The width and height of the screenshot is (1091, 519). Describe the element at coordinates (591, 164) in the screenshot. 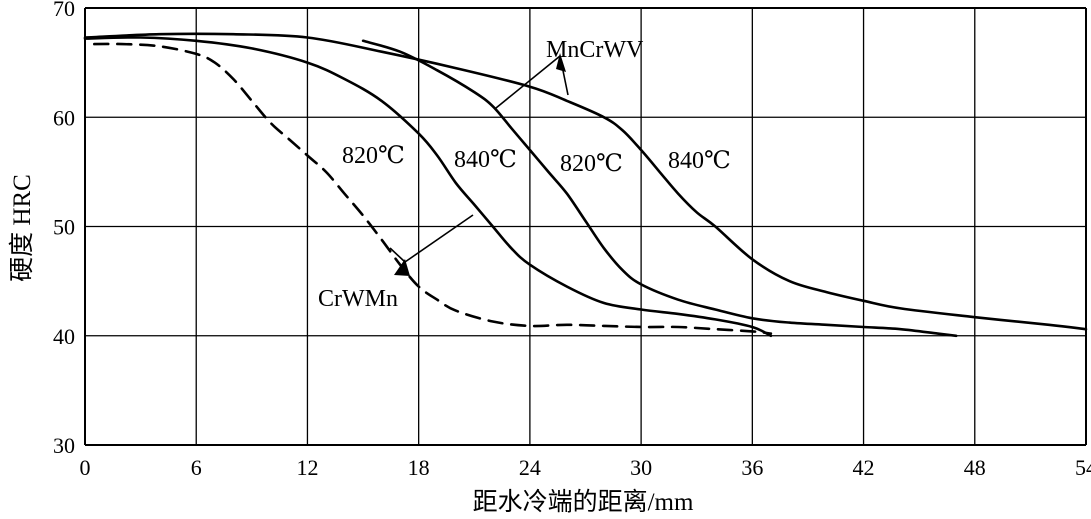

I see `mncrwv-820-label: 820℃` at that location.